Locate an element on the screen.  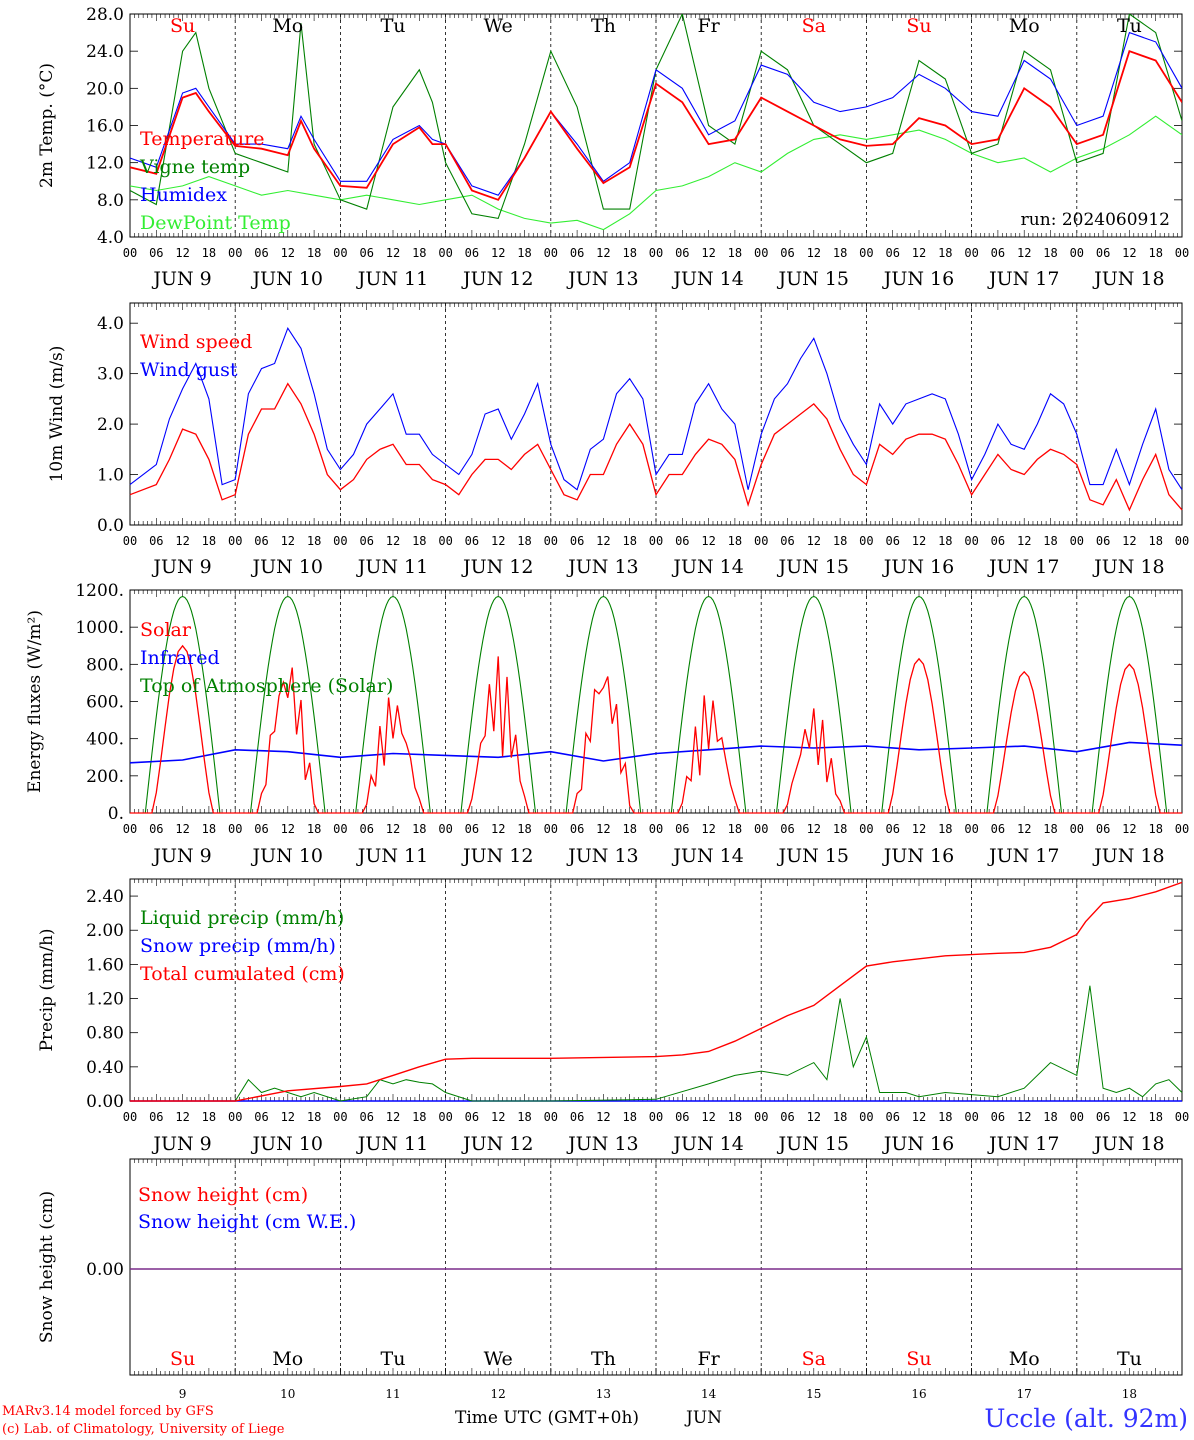
legend-entry: Total cumulated (cm) is located at coordinates (242, 974).